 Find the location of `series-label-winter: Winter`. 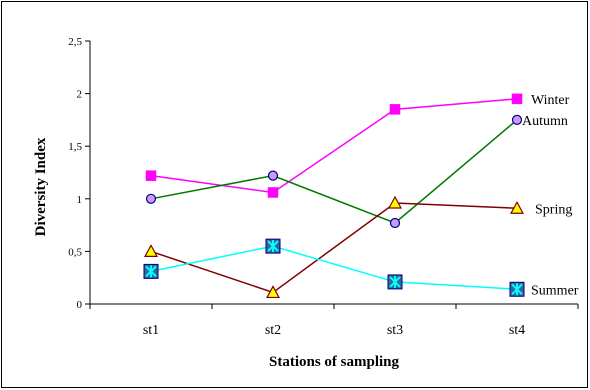

series-label-winter: Winter is located at coordinates (550, 100).